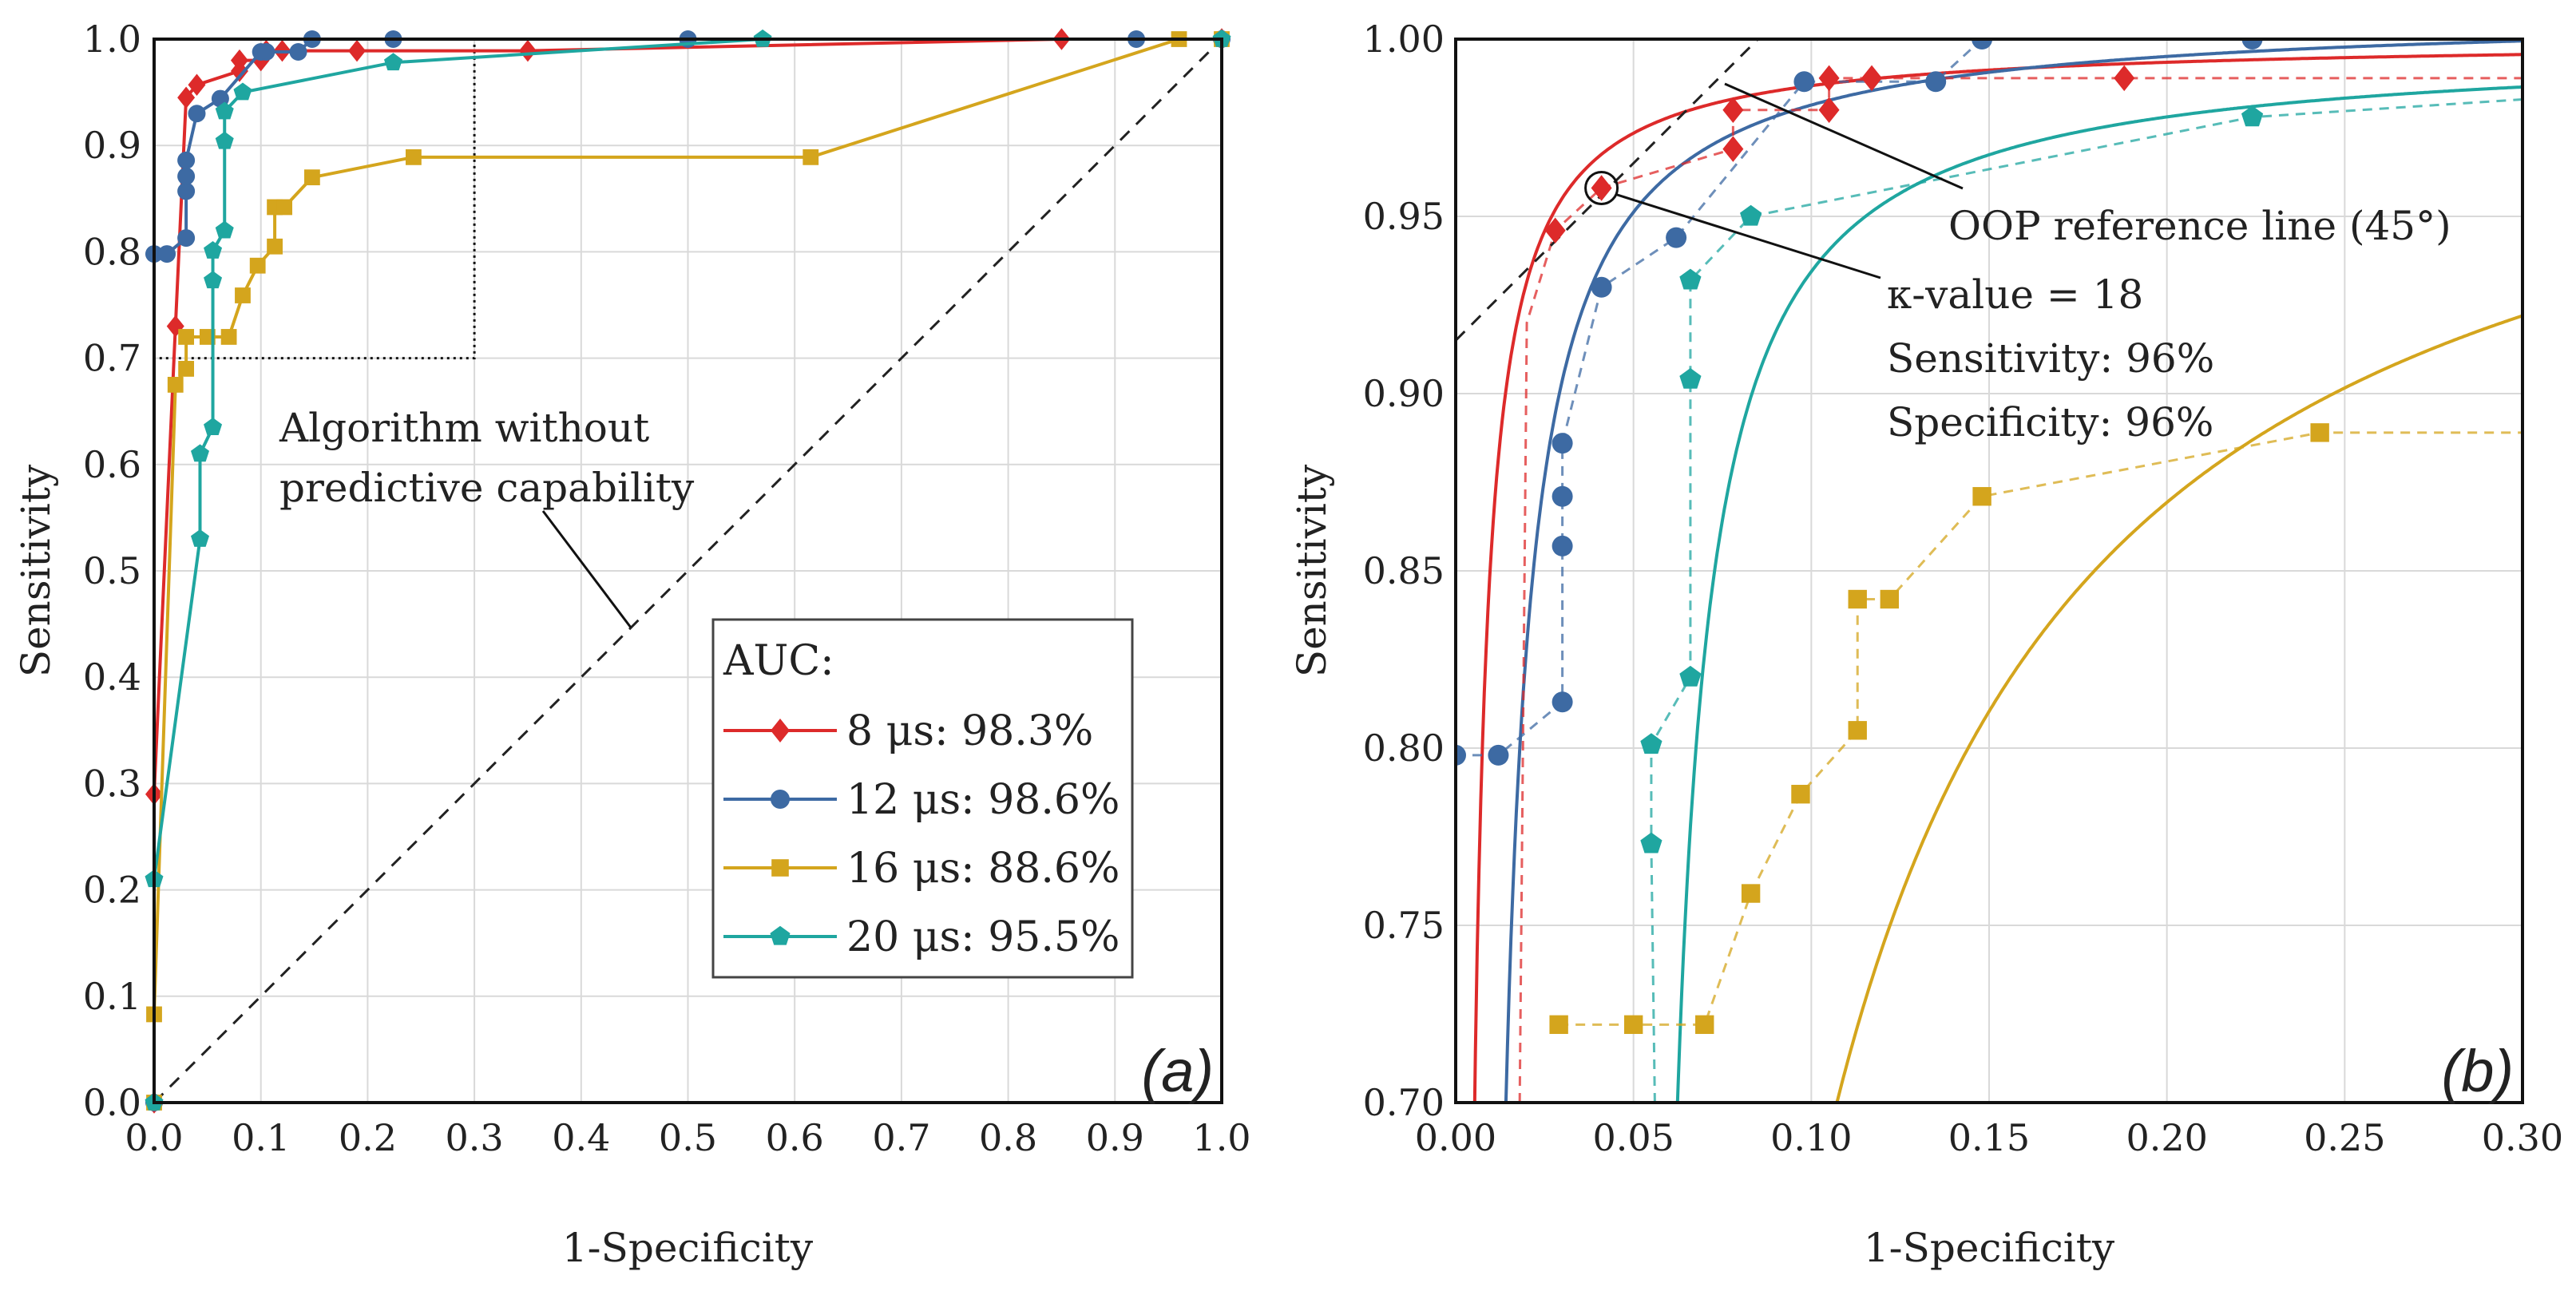 This screenshot has height=1295, width=2576. I want to click on legend-title: AUC:, so click(779, 661).